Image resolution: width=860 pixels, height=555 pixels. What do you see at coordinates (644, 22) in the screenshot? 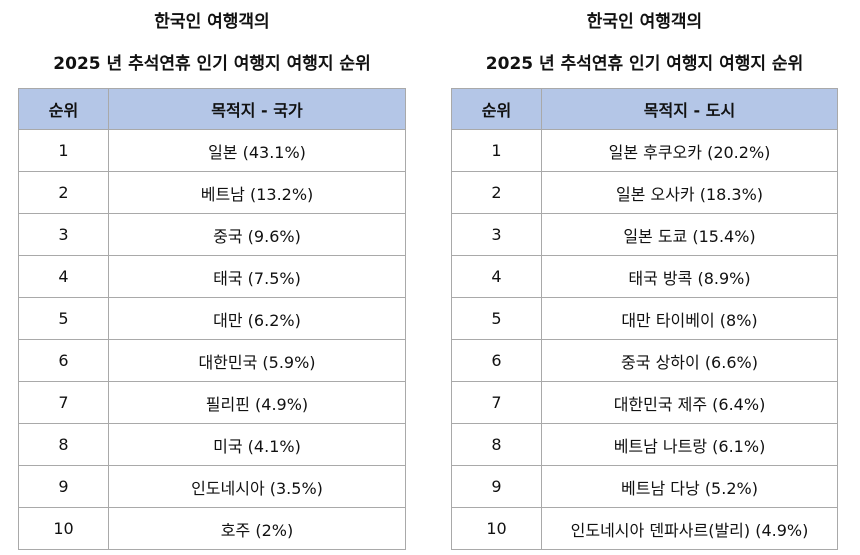
I see `right-title-line1: 한국인 여행객의` at bounding box center [644, 22].